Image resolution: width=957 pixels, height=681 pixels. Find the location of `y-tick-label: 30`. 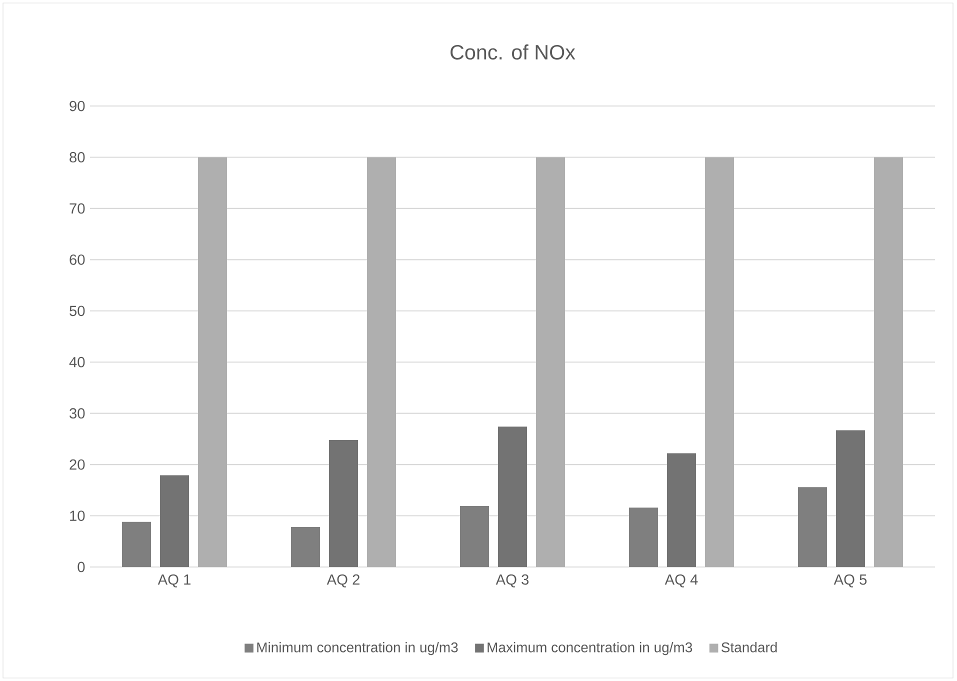

y-tick-label: 30 is located at coordinates (77, 413).